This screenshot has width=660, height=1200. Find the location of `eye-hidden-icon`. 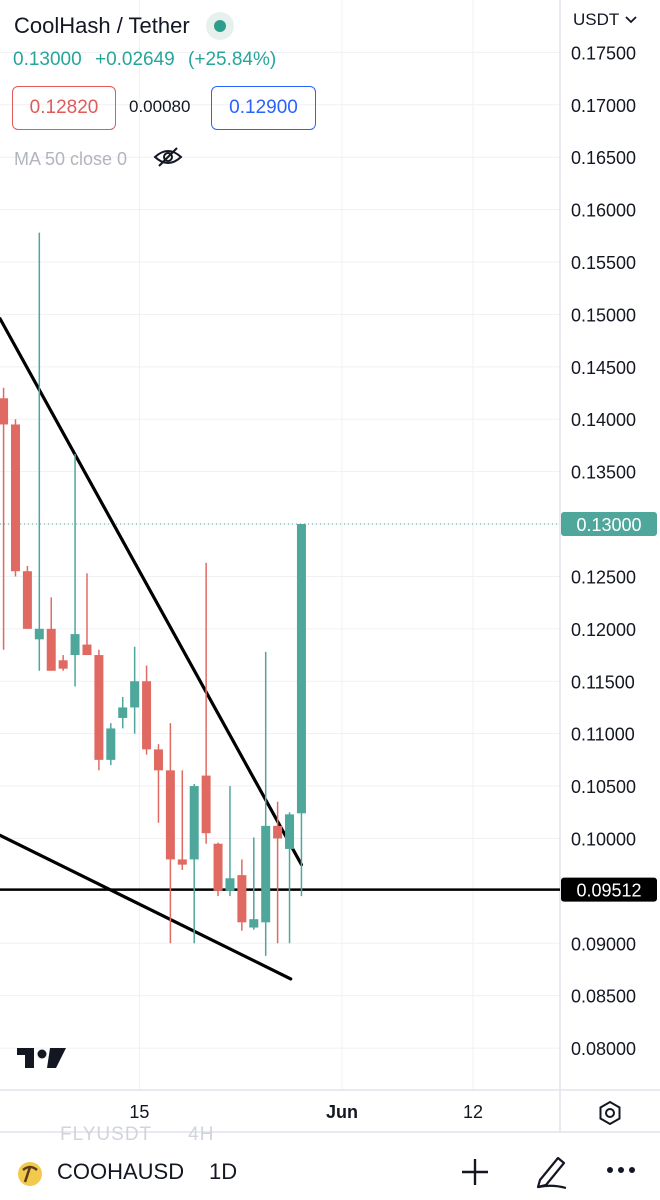

eye-hidden-icon is located at coordinates (168, 159).